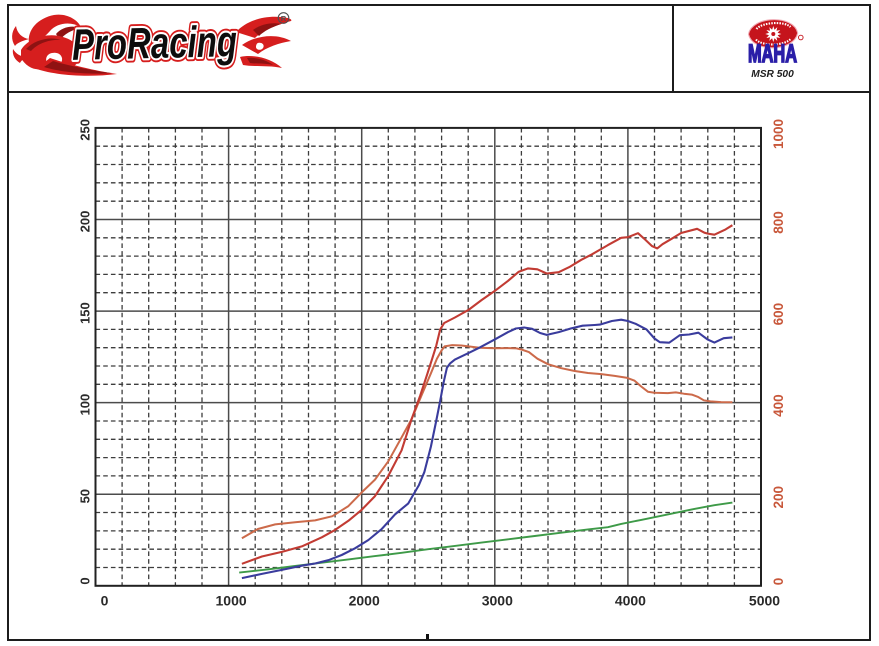 This screenshot has height=646, width=879. I want to click on svg-text: 3000, so click(497, 601).